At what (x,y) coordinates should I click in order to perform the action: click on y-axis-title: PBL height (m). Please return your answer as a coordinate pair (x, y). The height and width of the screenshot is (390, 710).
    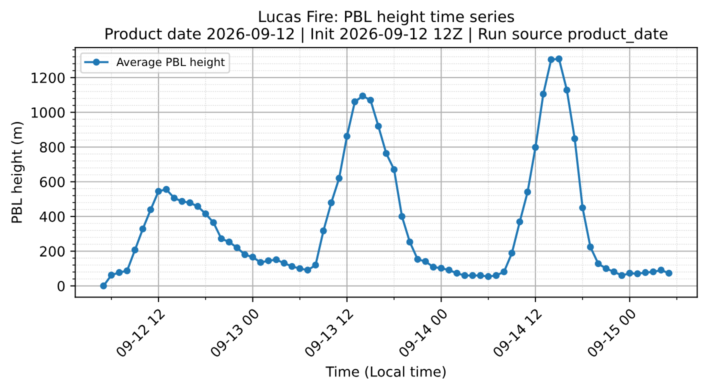
    Looking at the image, I should click on (18, 172).